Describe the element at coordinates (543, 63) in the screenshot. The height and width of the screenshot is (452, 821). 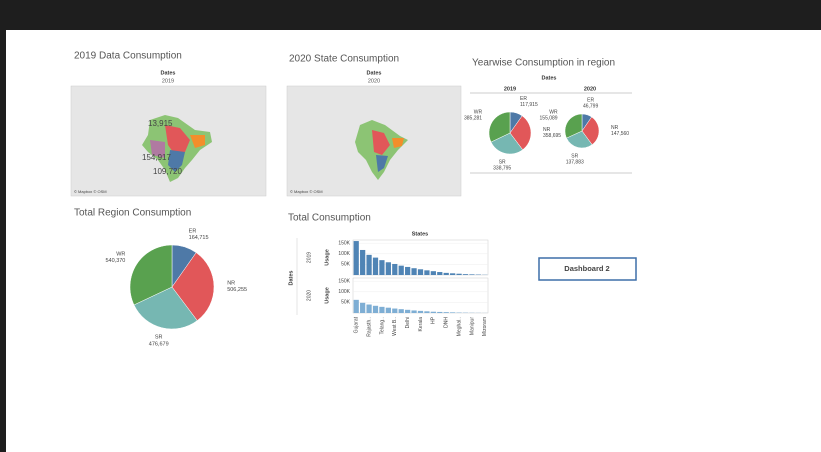
I see `panel-title: Yearwise Consumption in region` at that location.